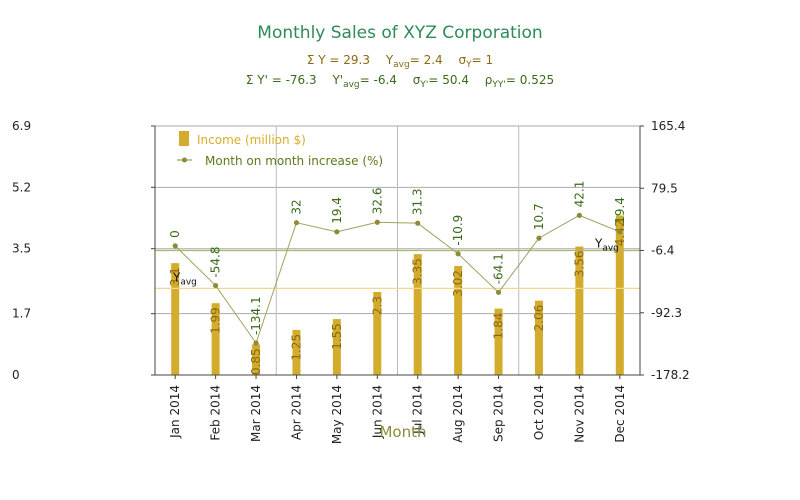  What do you see at coordinates (399, 33) in the screenshot?
I see `chart-title: Monthly Sales of XYZ Corporation` at bounding box center [399, 33].